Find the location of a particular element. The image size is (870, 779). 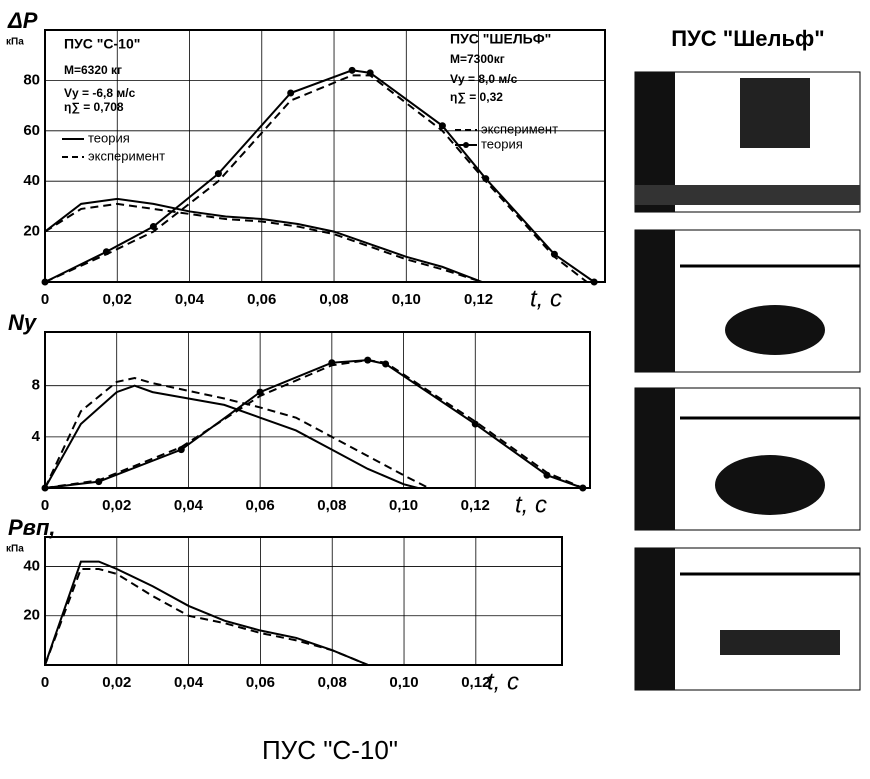

annotation: Vу = 8,0 м/с is located at coordinates (484, 79).